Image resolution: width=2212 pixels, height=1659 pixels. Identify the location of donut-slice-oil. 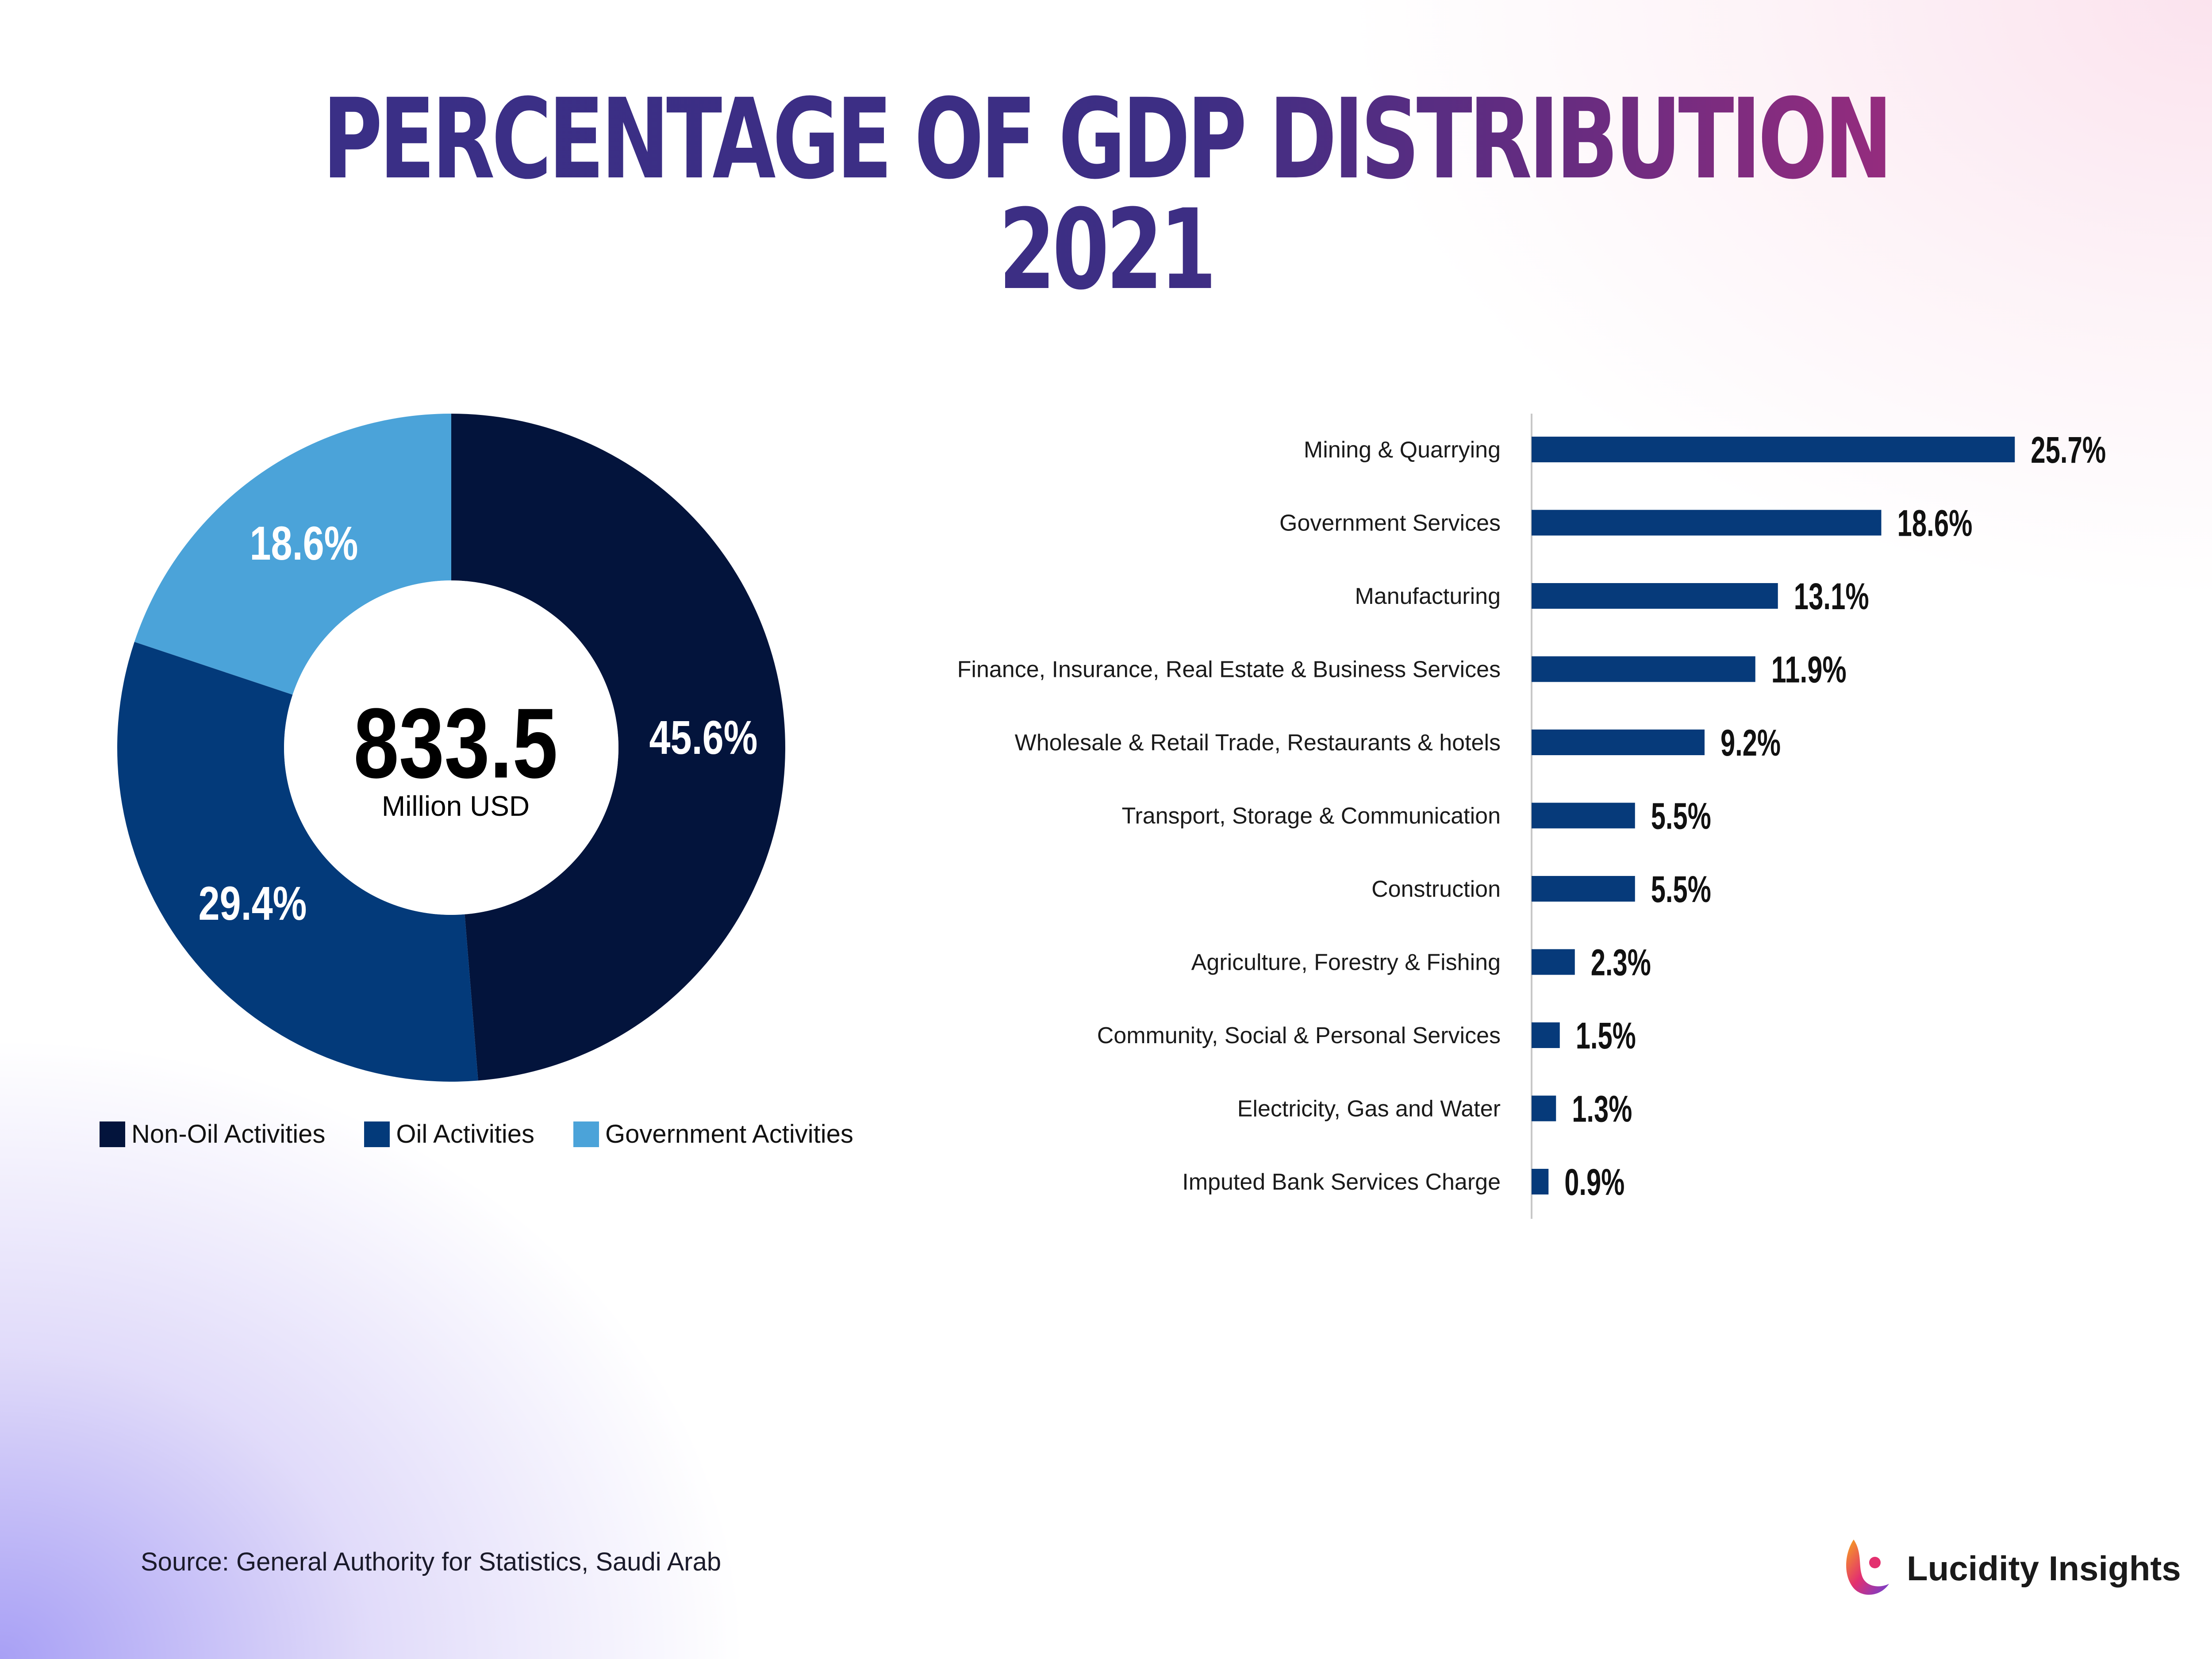
(298, 862).